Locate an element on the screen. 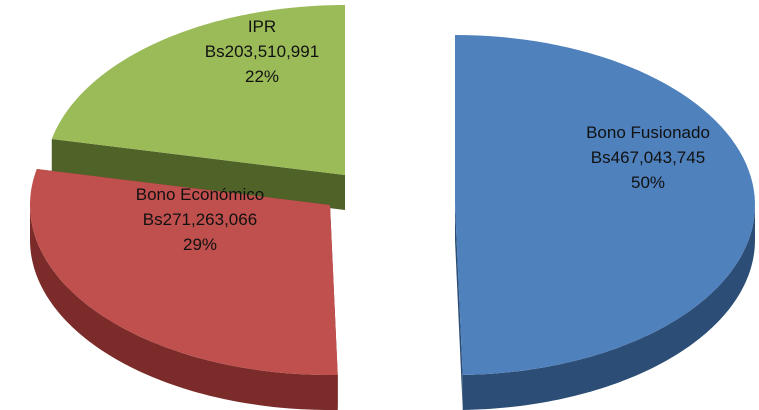 The width and height of the screenshot is (759, 410). value-label: Bs271,263,066 is located at coordinates (200, 219).